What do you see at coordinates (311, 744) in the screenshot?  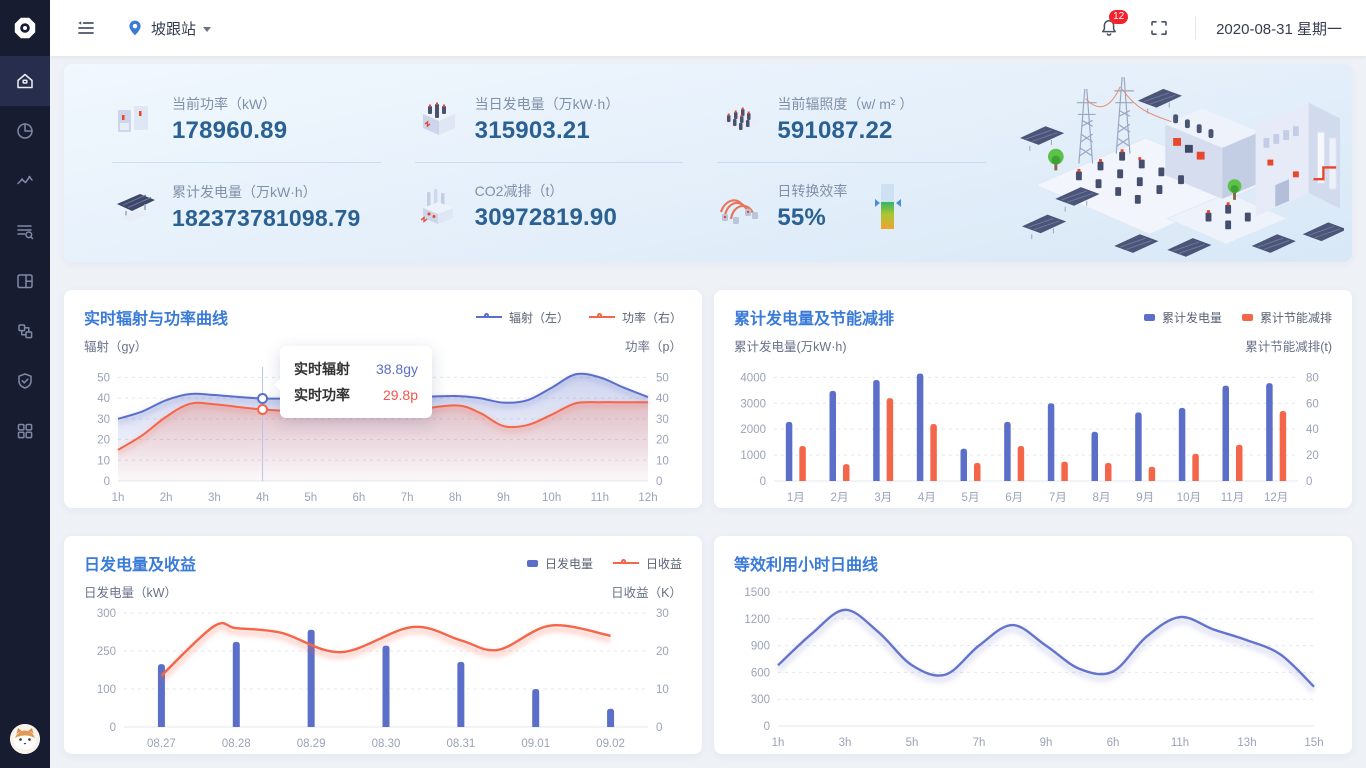 I see `svg-text: 08.29` at bounding box center [311, 744].